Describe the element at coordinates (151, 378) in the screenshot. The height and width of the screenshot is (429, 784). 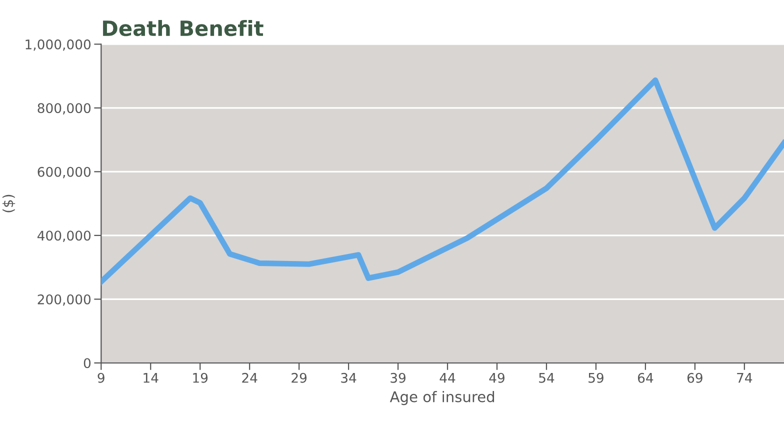
I see `x-tick-label: 14` at that location.